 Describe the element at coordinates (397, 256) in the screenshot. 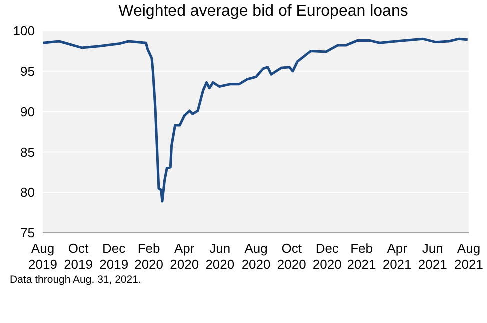

I see `x-tick-label: Apr 2021` at that location.